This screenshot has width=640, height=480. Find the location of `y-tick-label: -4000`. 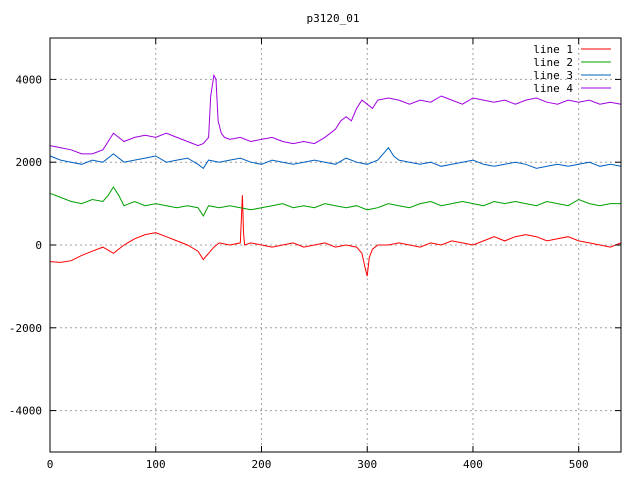

y-tick-label: -4000 is located at coordinates (25, 411).